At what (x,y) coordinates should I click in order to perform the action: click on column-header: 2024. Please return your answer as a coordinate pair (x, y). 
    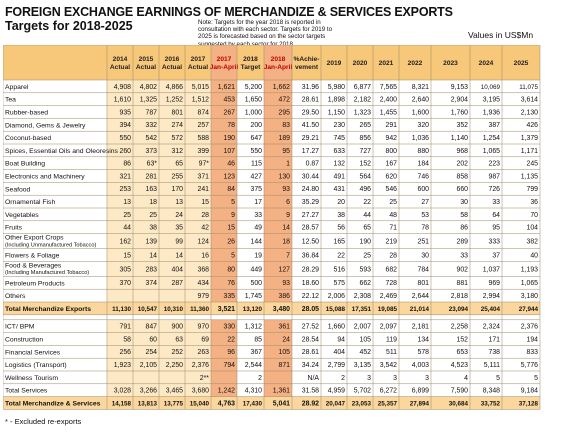
    Looking at the image, I should click on (486, 63).